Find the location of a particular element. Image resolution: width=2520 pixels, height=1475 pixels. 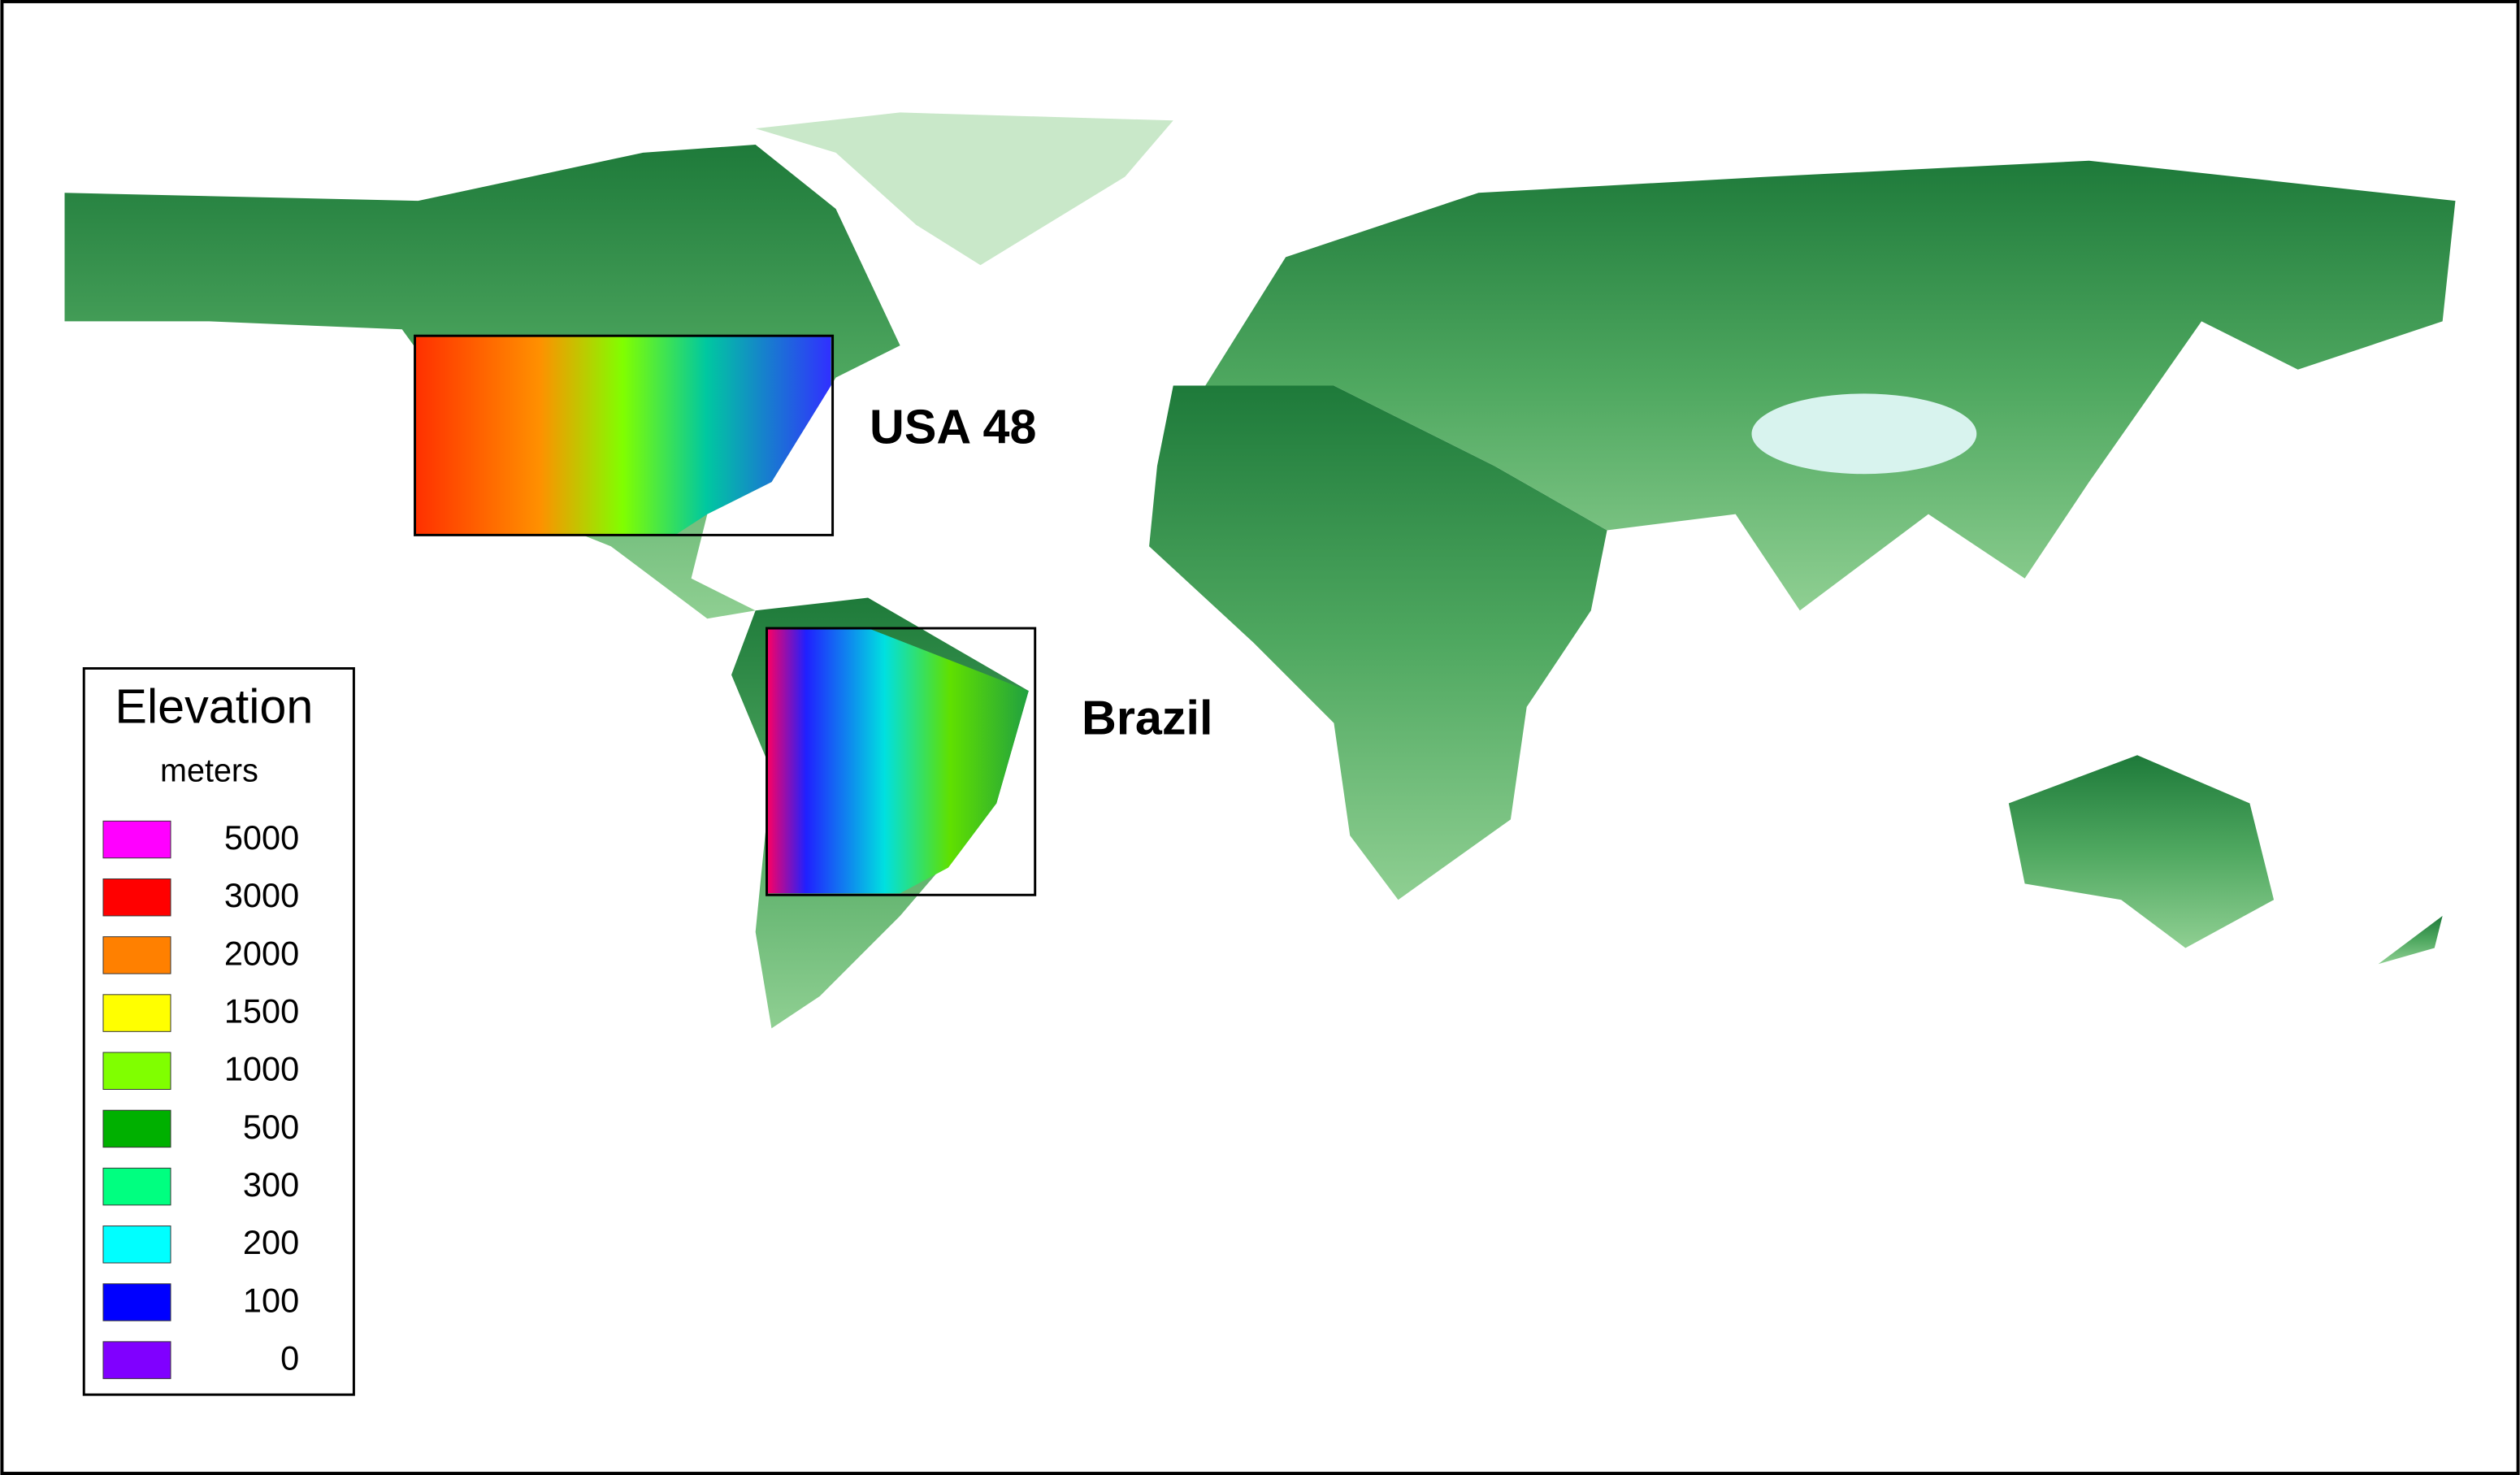

legend-label: 300 is located at coordinates (271, 1184).